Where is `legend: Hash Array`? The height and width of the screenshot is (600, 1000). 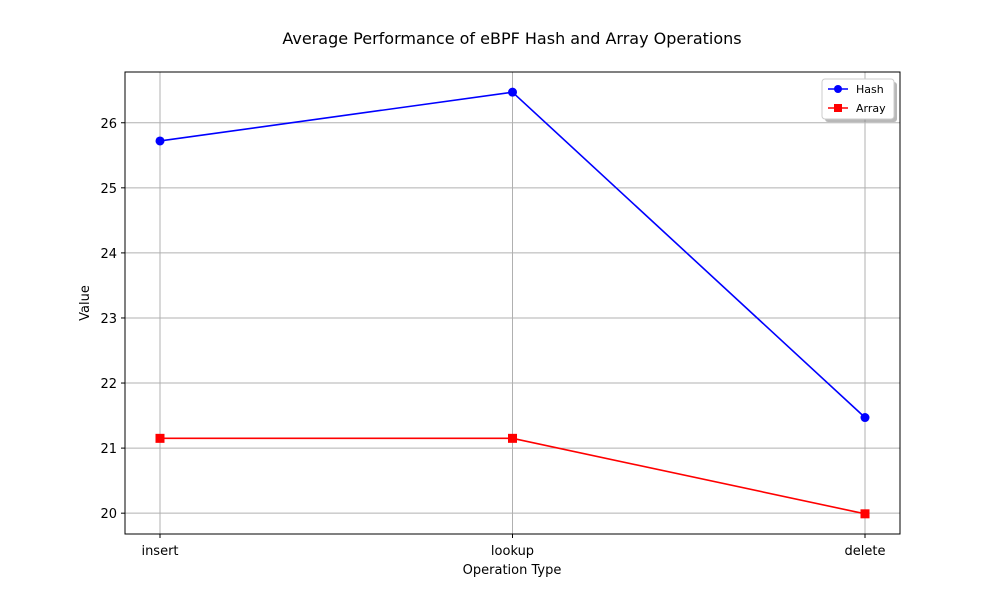 legend: Hash Array is located at coordinates (859, 100).